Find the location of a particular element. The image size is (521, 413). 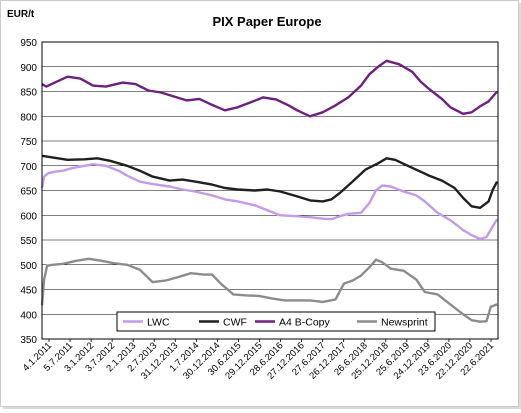

y-tick-label: 800 is located at coordinates (28, 117).